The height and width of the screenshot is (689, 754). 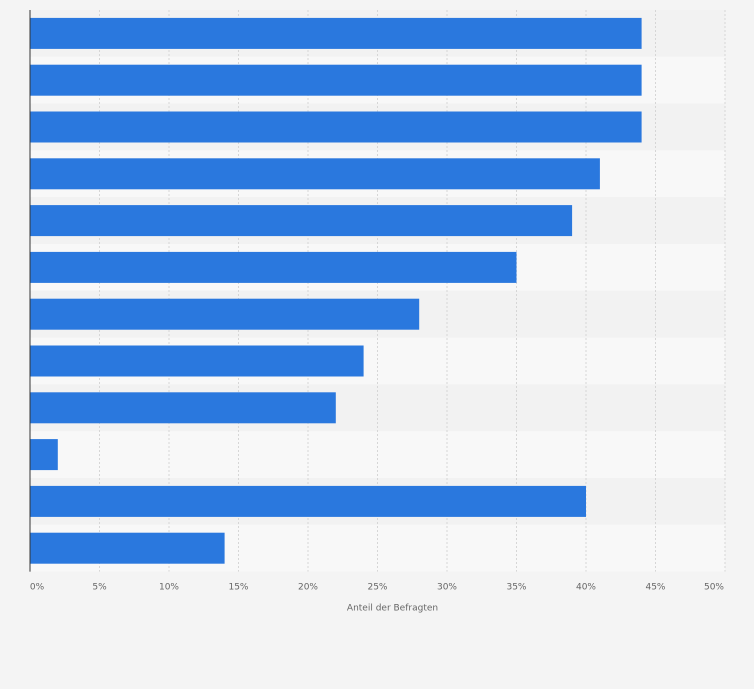 I want to click on x-axis-title: Anteil der Befragten, so click(x=392, y=609).